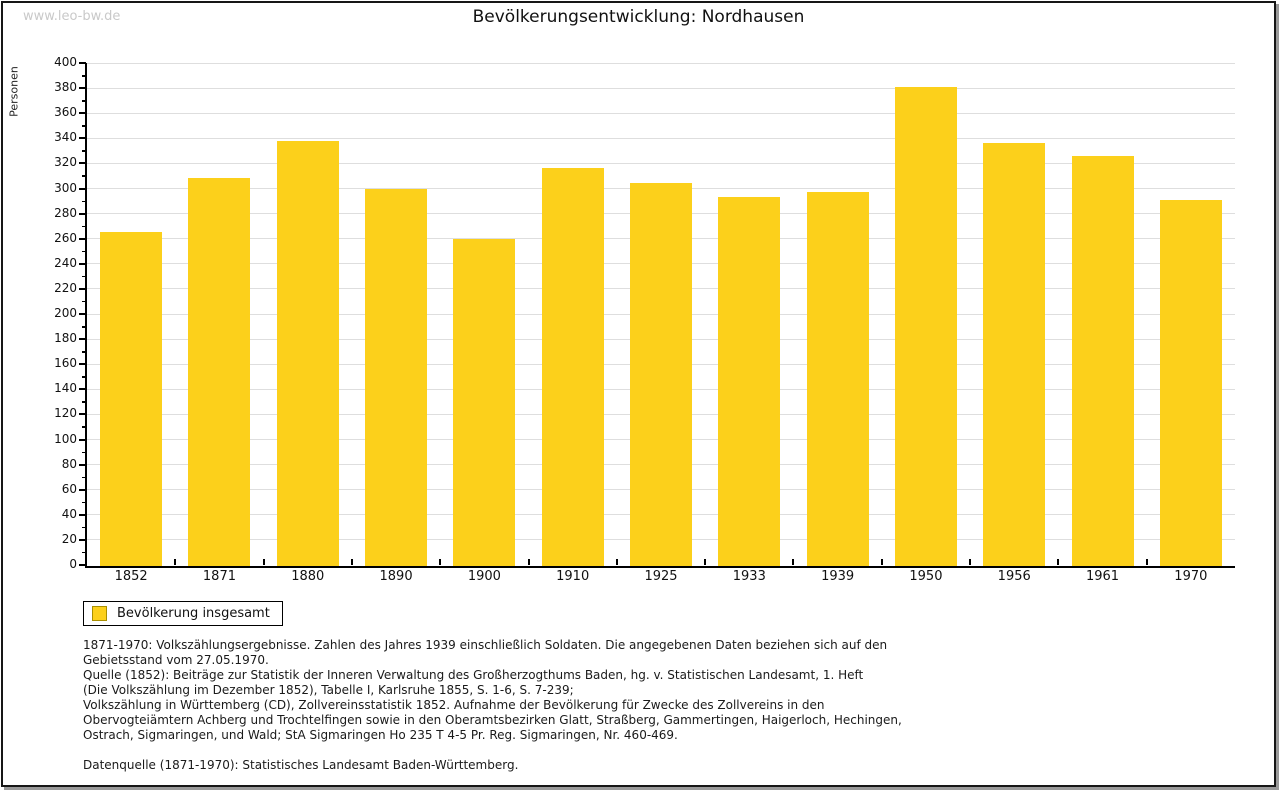  Describe the element at coordinates (65, 212) in the screenshot. I see `y-axis-tick-label: 280` at that location.